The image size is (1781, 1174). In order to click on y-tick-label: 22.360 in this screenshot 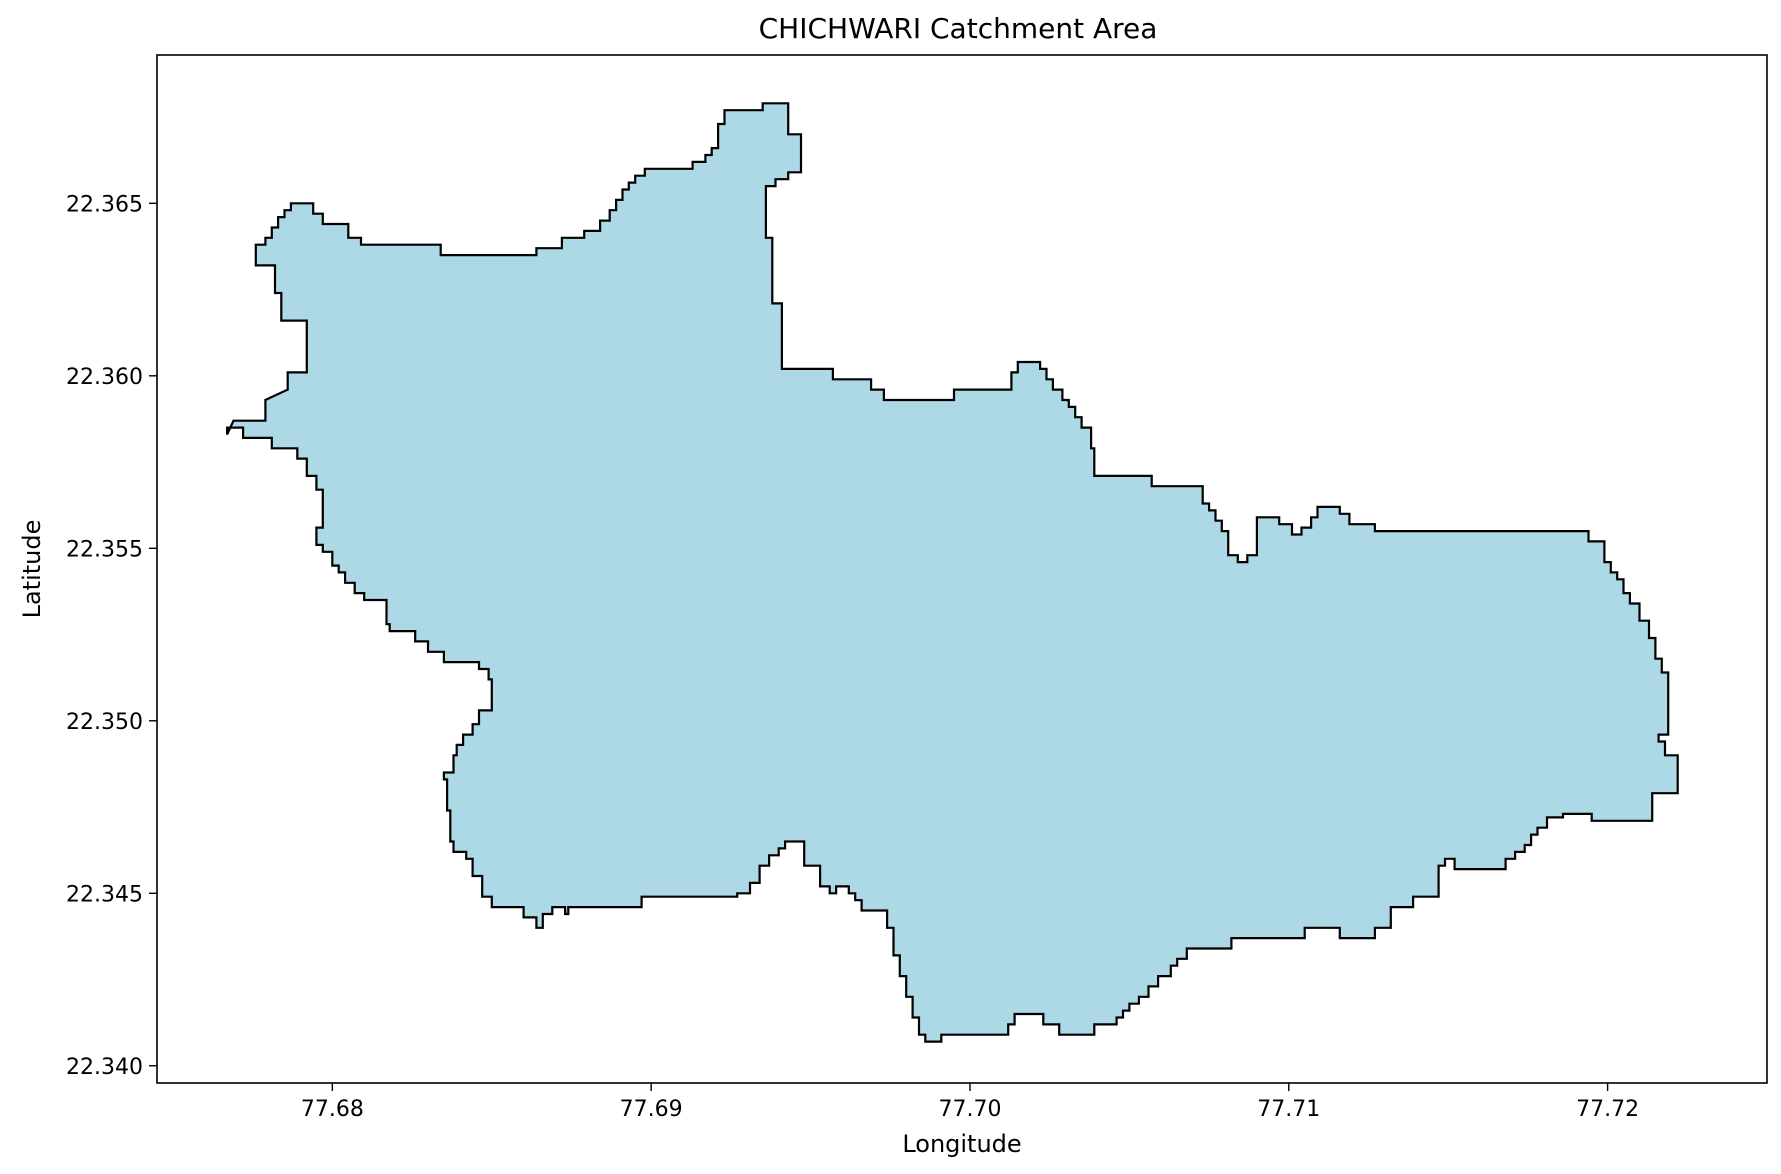, I will do `click(104, 377)`.